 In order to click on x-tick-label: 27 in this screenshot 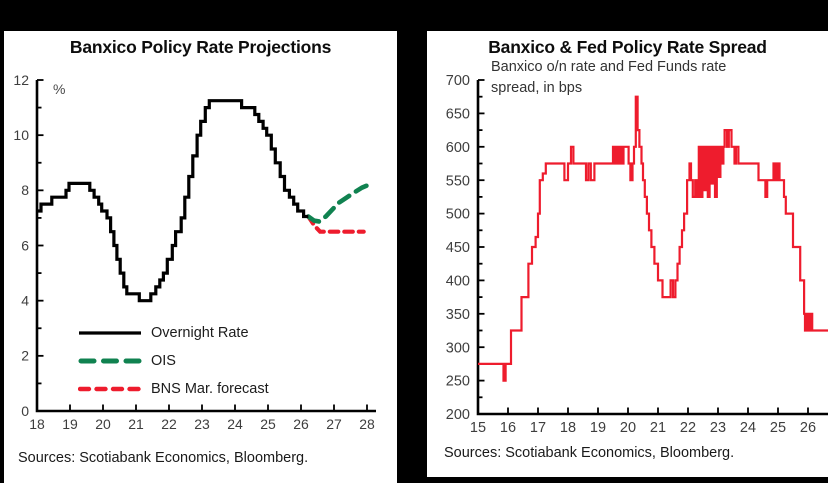, I will do `click(334, 424)`.